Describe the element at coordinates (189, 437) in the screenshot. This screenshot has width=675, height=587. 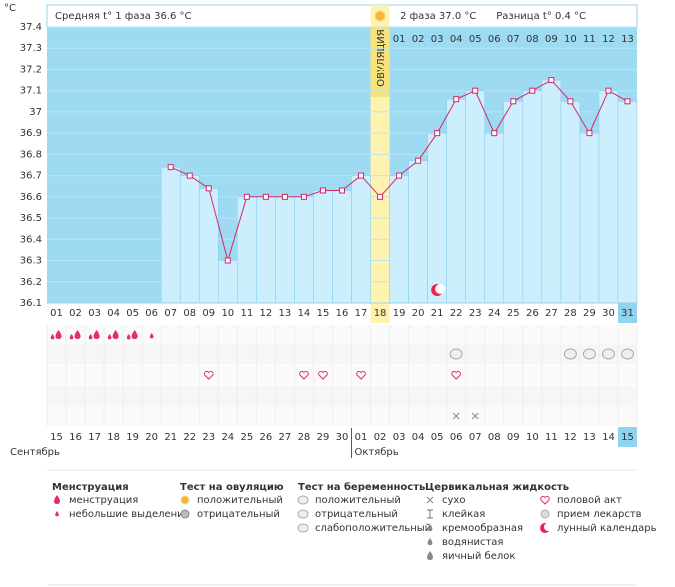
I see `date: 22` at that location.